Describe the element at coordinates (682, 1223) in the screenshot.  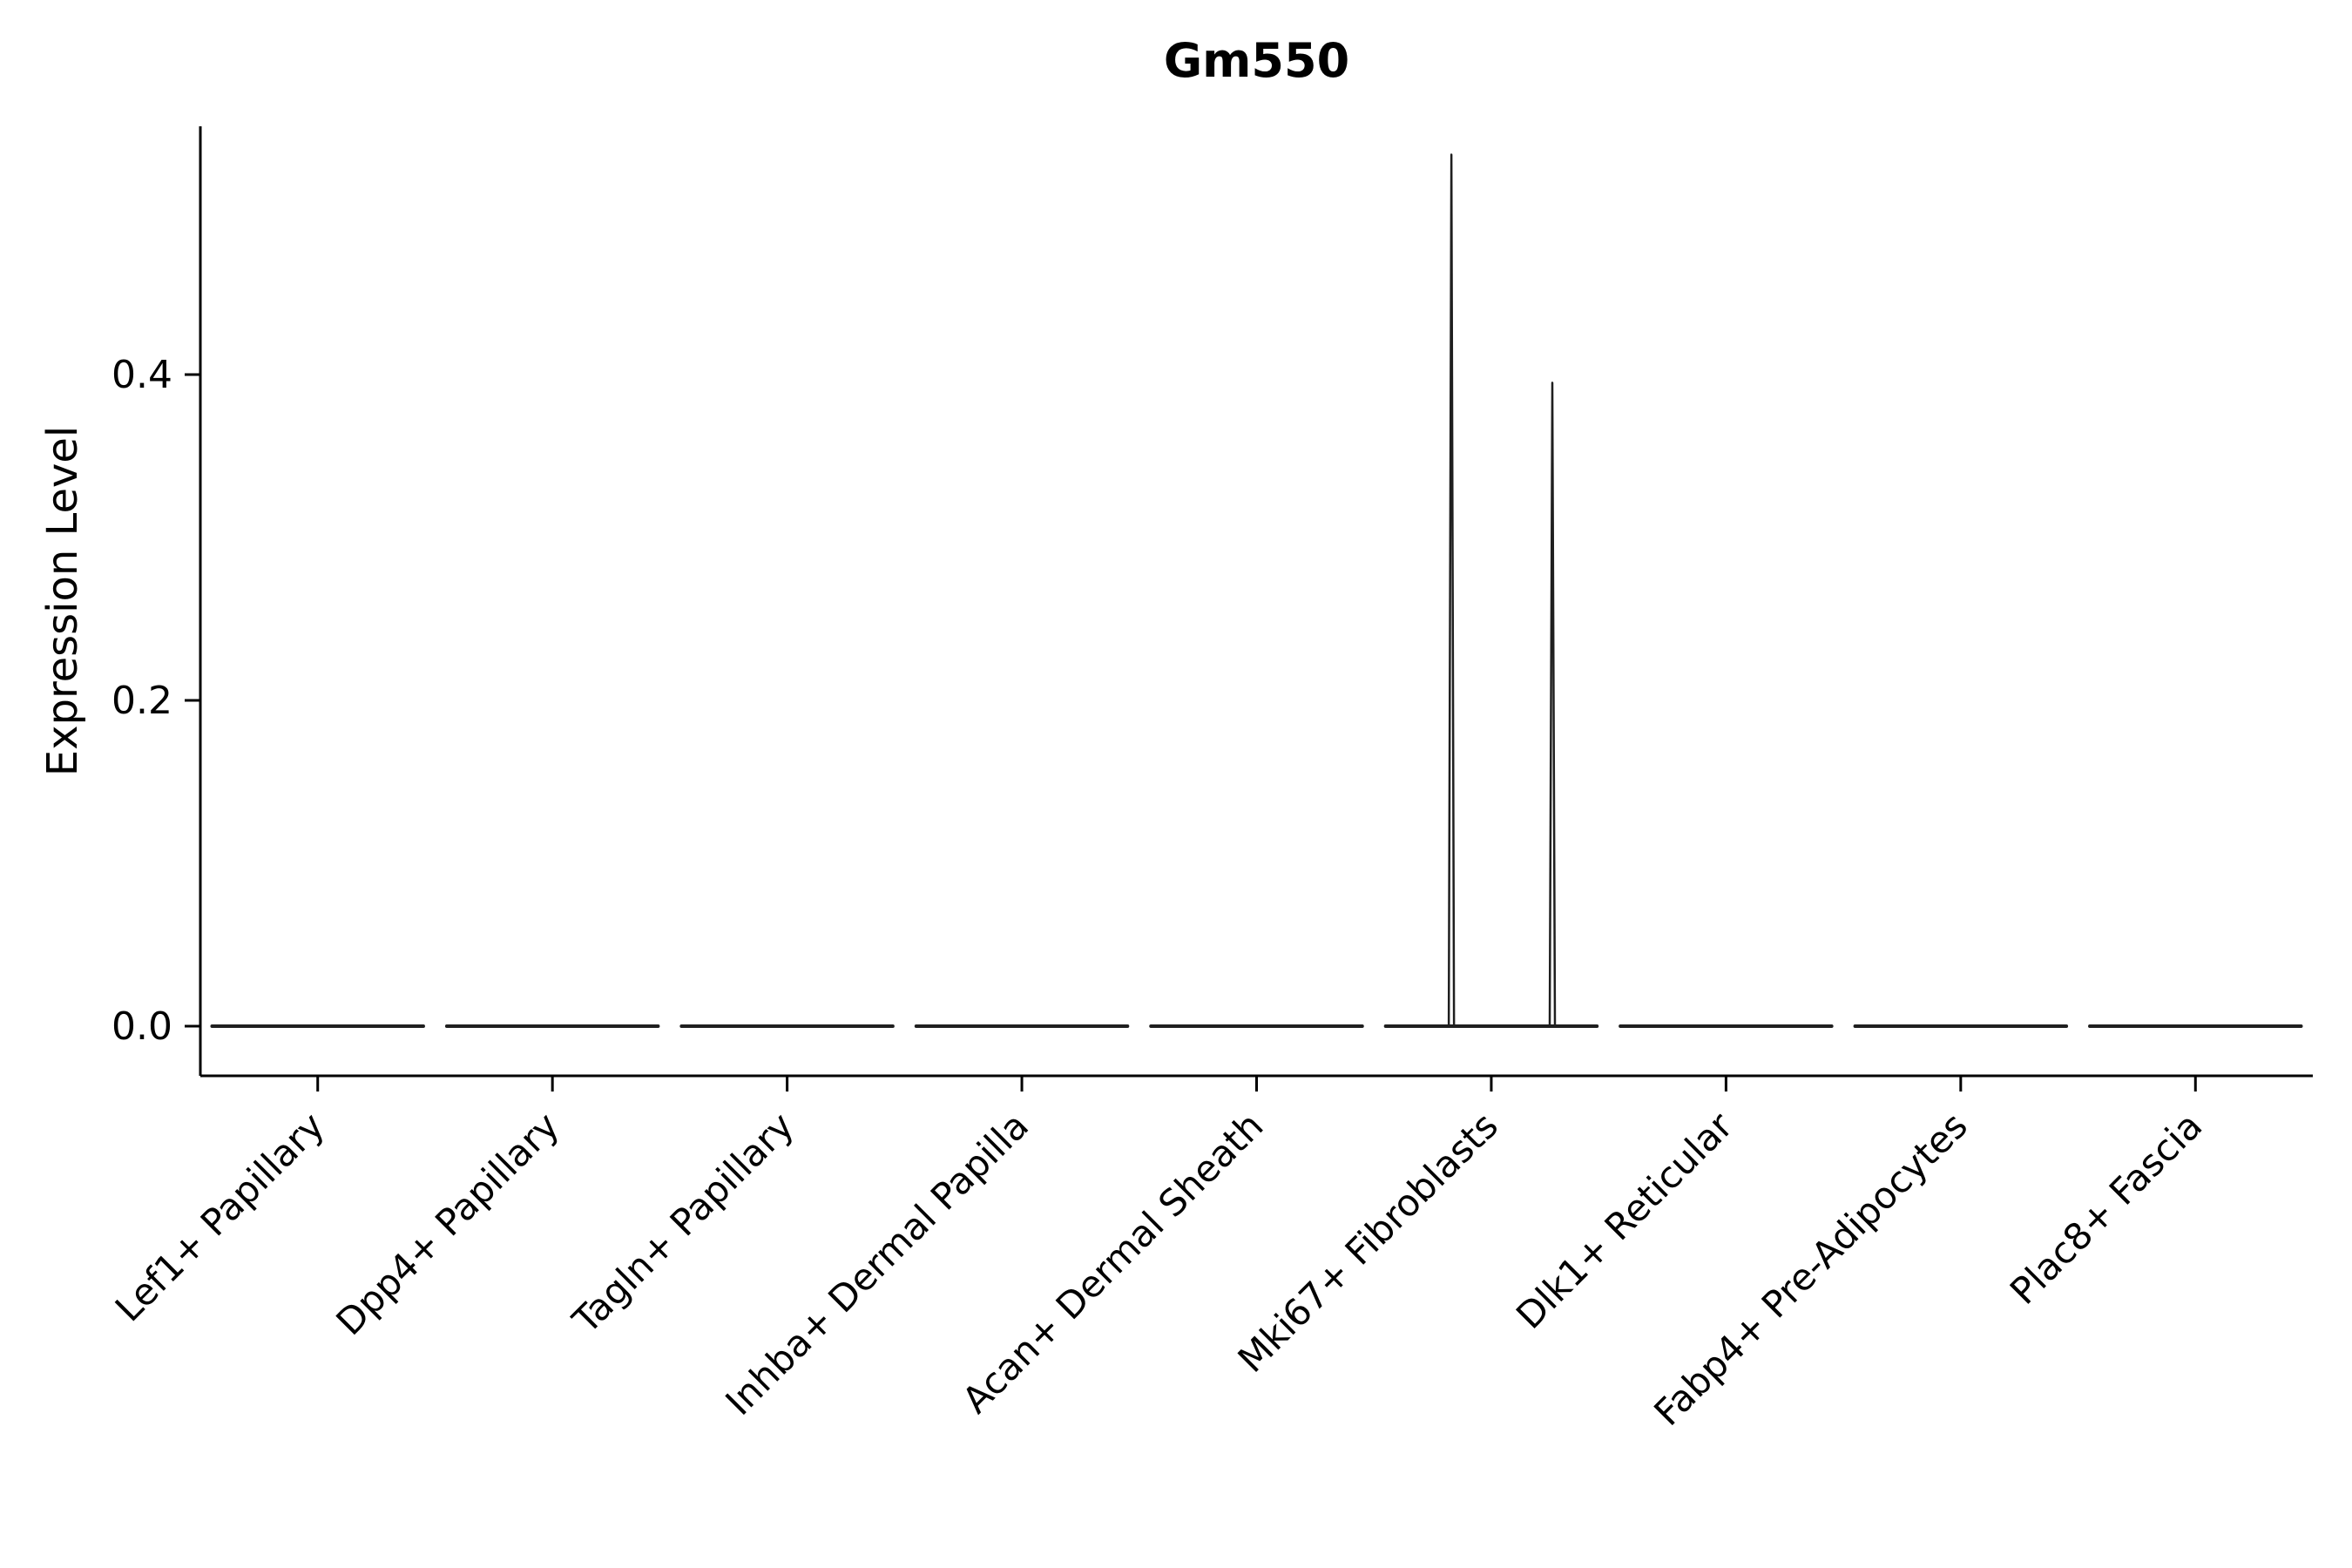
I see `x-tick-label: Tagln+ Papillary` at that location.